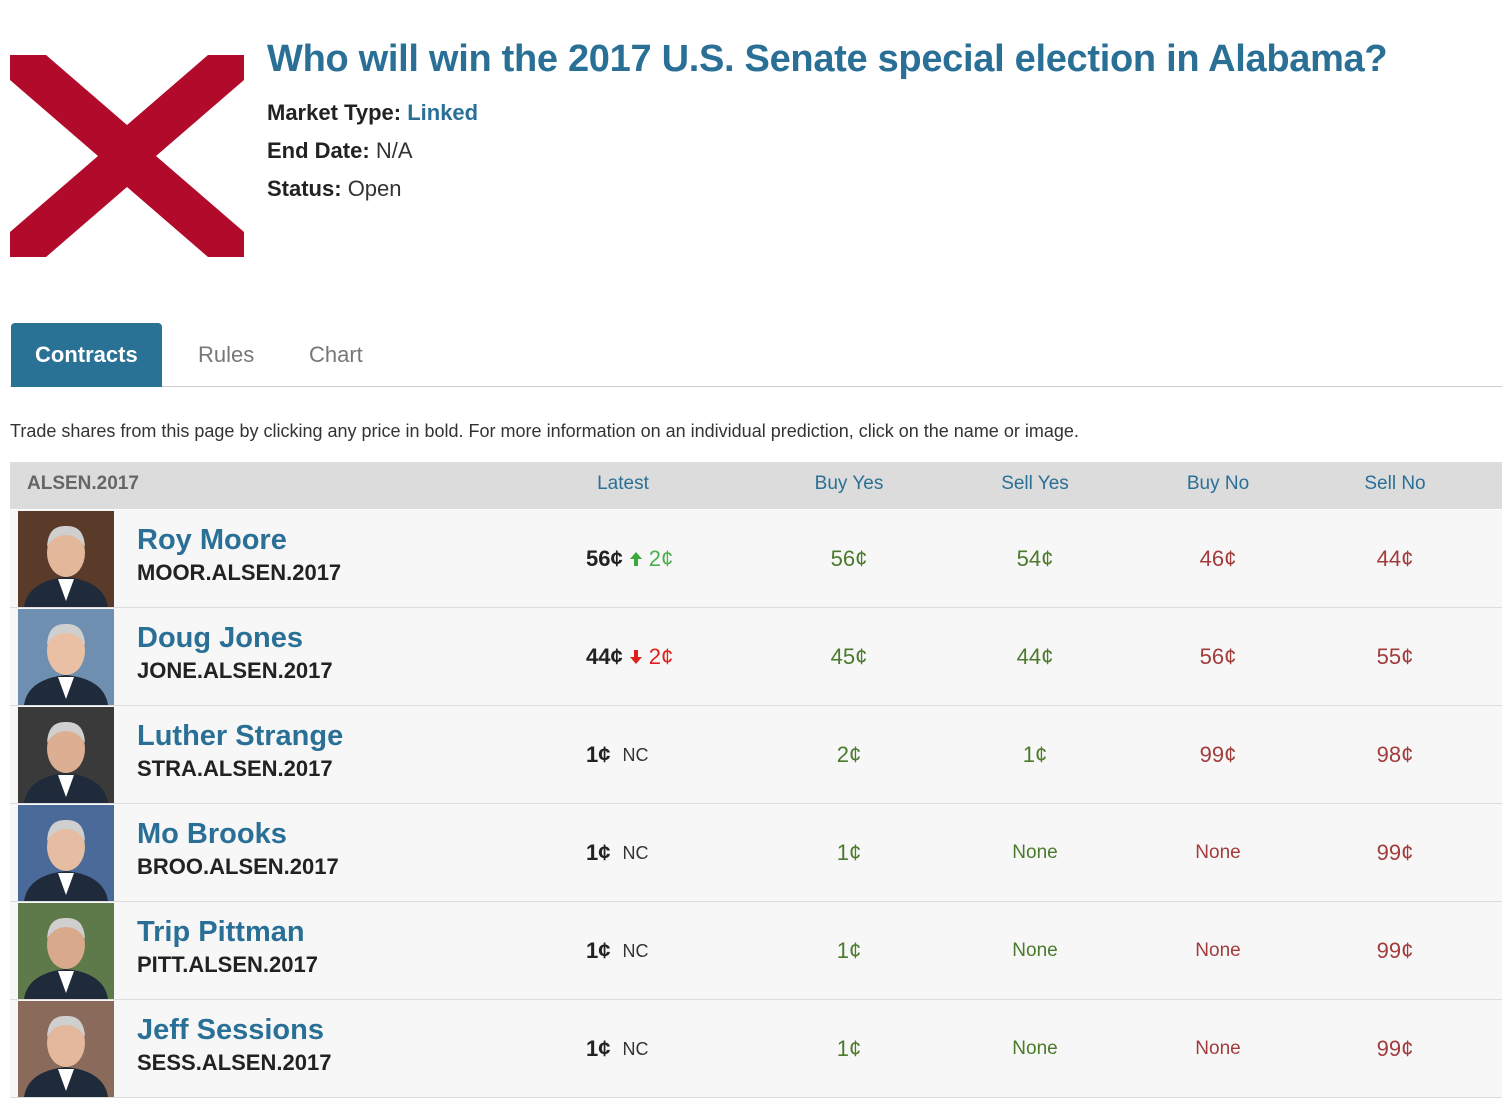 The width and height of the screenshot is (1502, 1098). I want to click on price-buy-yes: 56¢, so click(849, 558).